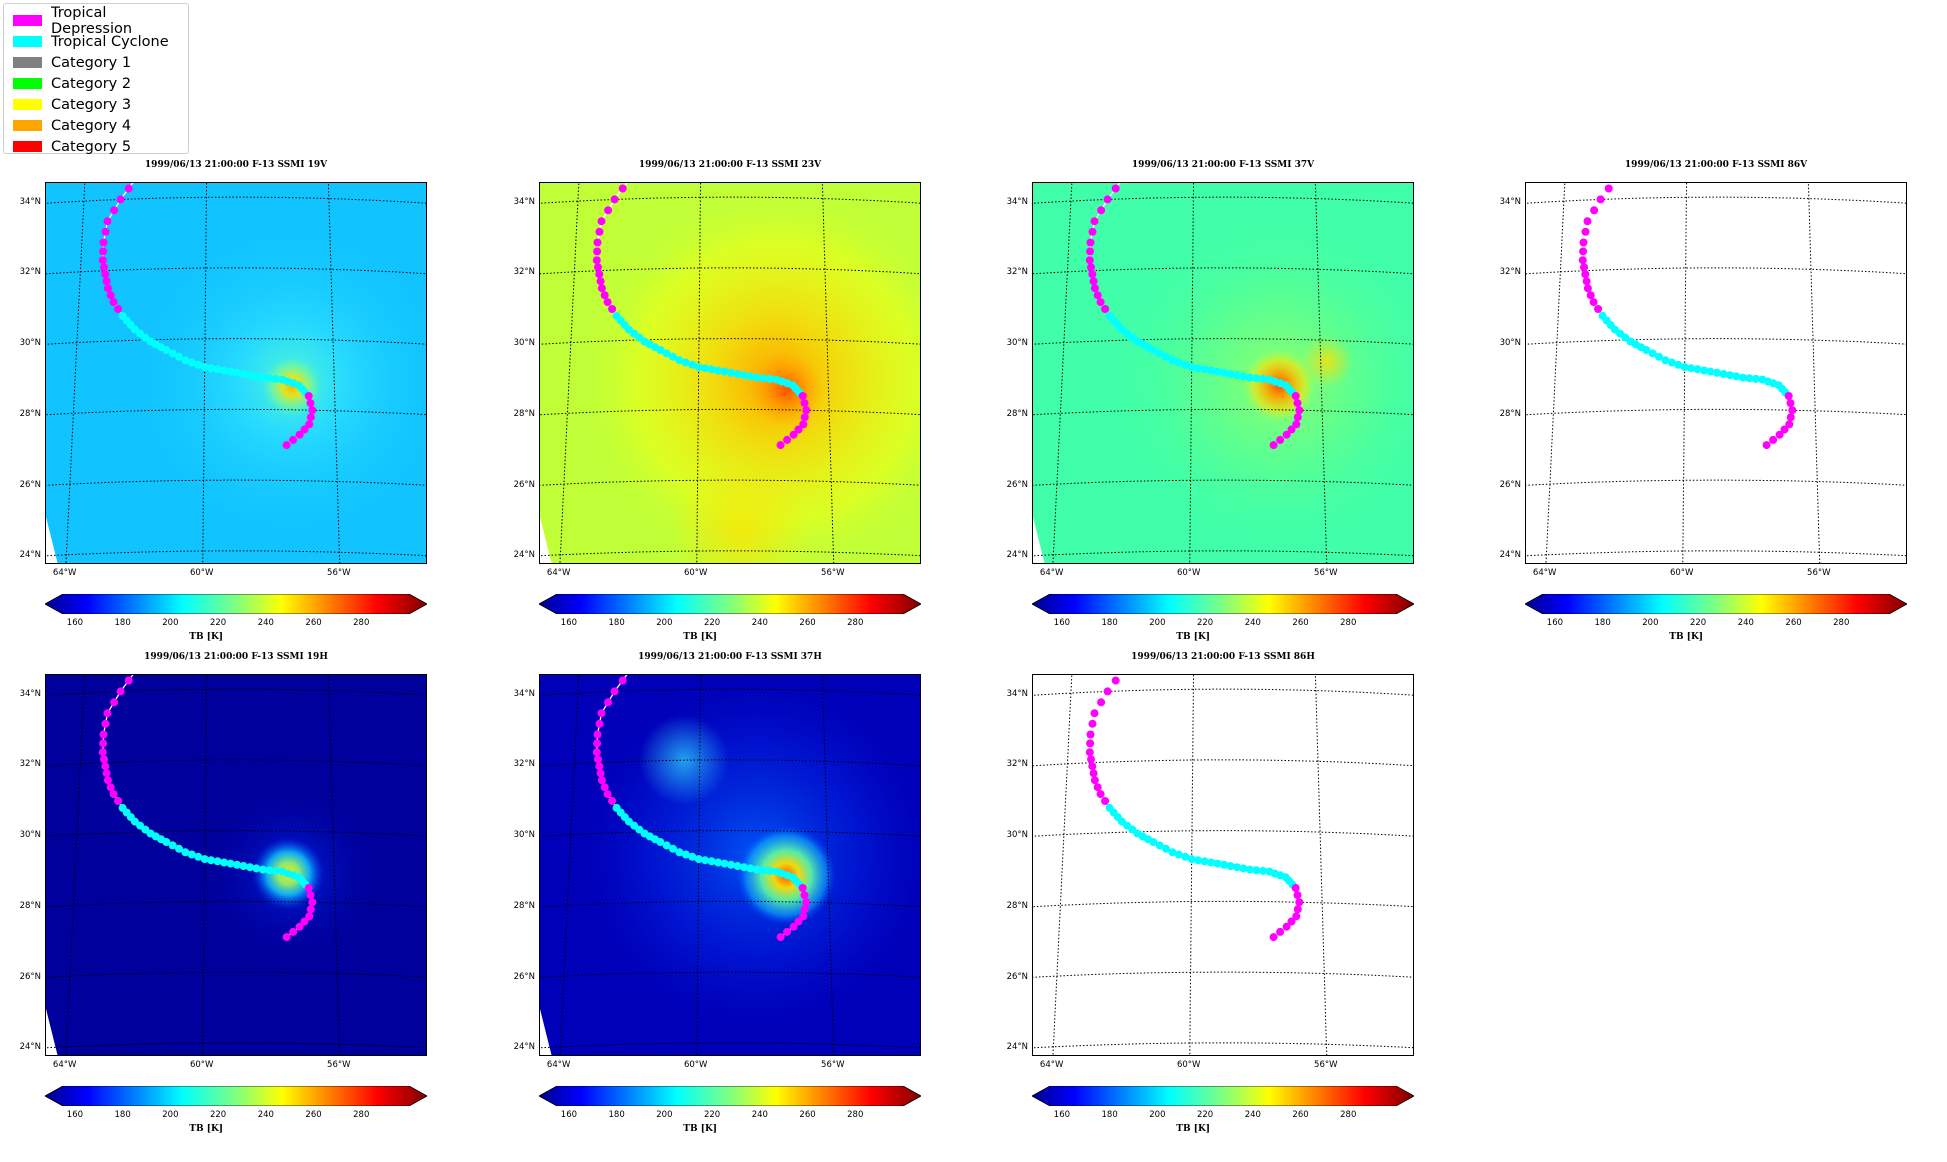 Image resolution: width=1947 pixels, height=1162 pixels. I want to click on longitude-gridline, so click(1062, 865).